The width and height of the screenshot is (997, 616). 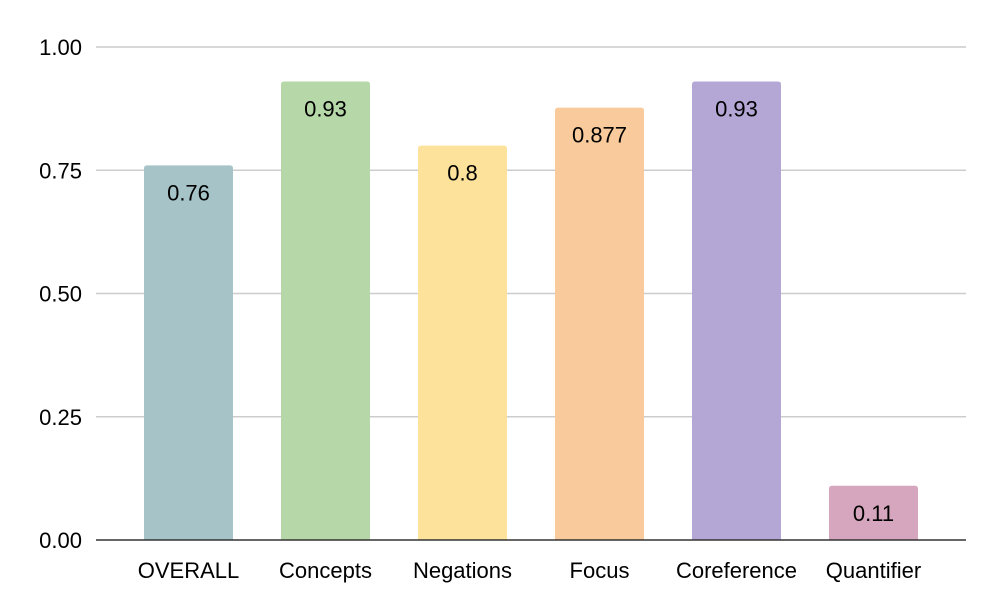 What do you see at coordinates (189, 570) in the screenshot?
I see `x-tick-label: OVERALL` at bounding box center [189, 570].